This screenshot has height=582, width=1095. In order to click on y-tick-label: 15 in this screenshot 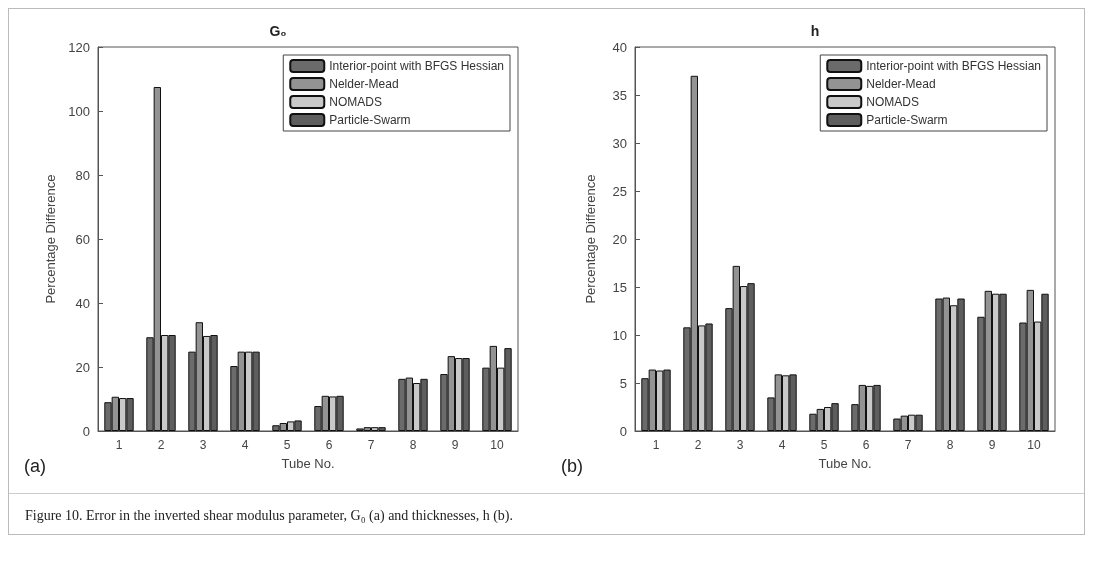, I will do `click(620, 287)`.